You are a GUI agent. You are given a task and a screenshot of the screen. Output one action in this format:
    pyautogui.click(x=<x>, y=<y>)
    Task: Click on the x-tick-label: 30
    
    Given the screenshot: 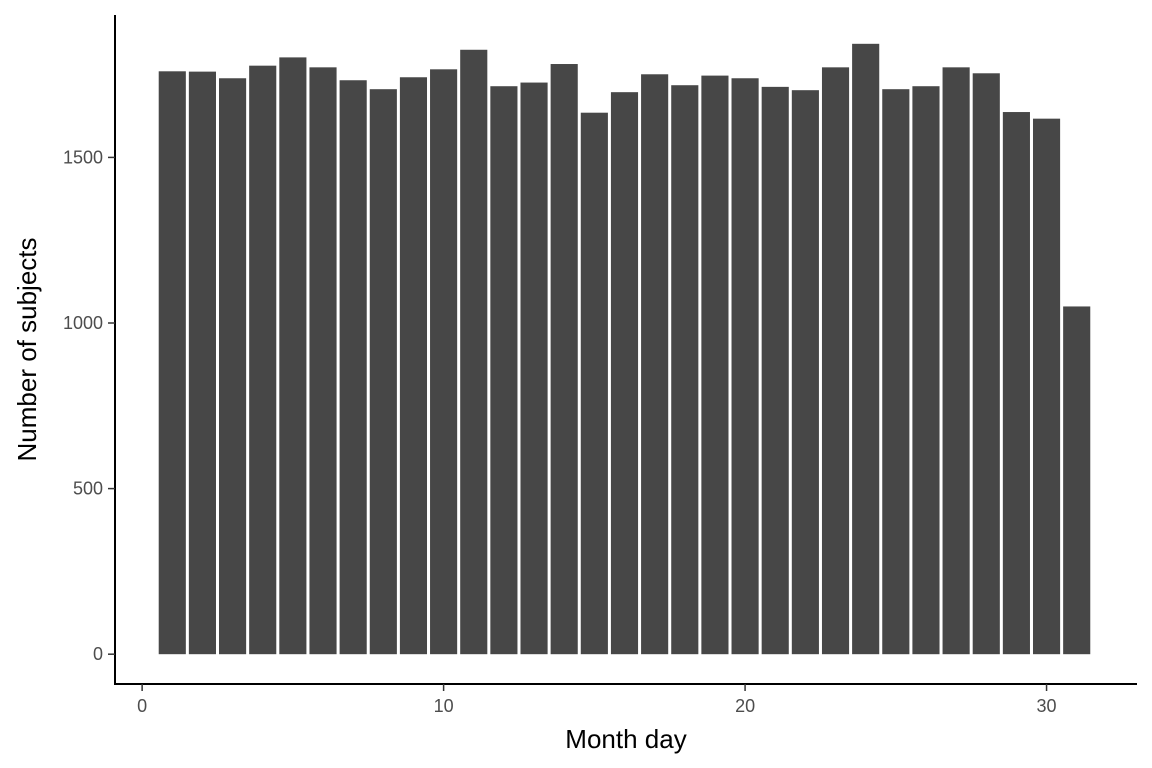 What is the action you would take?
    pyautogui.click(x=1047, y=706)
    